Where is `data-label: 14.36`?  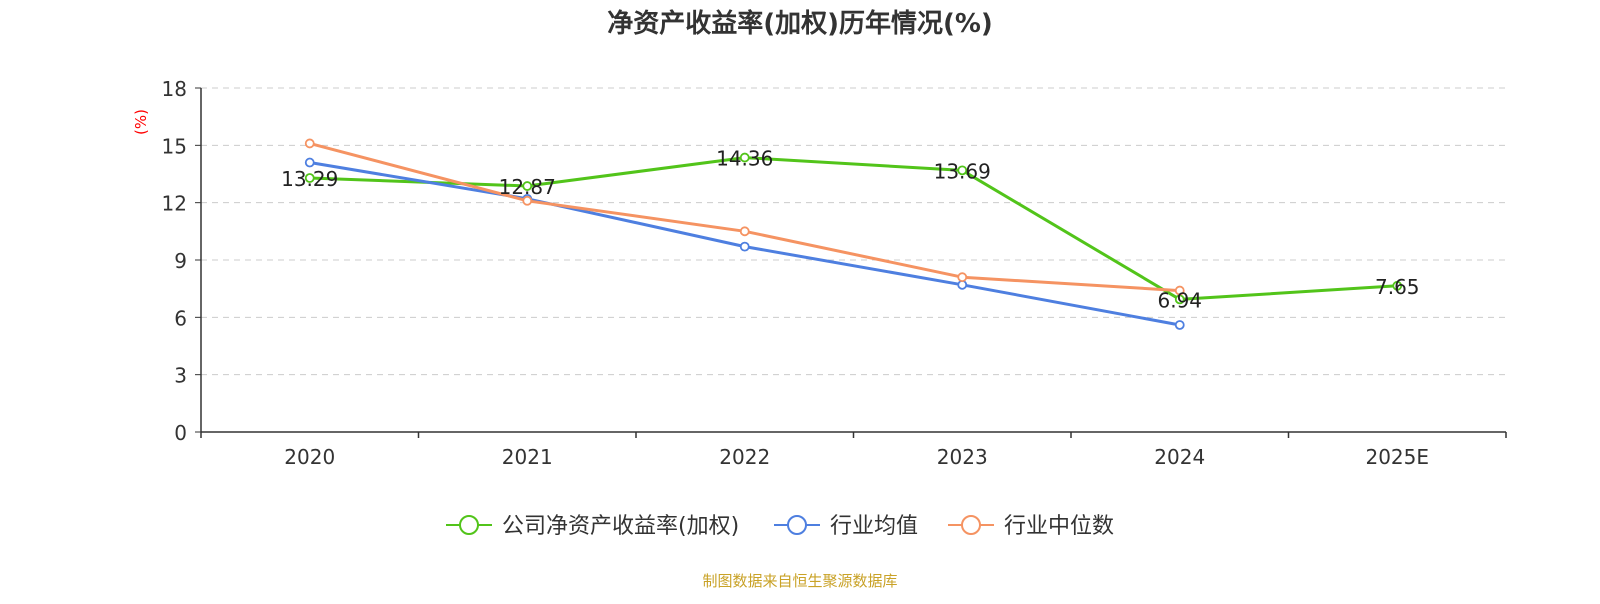
data-label: 14.36 is located at coordinates (744, 159).